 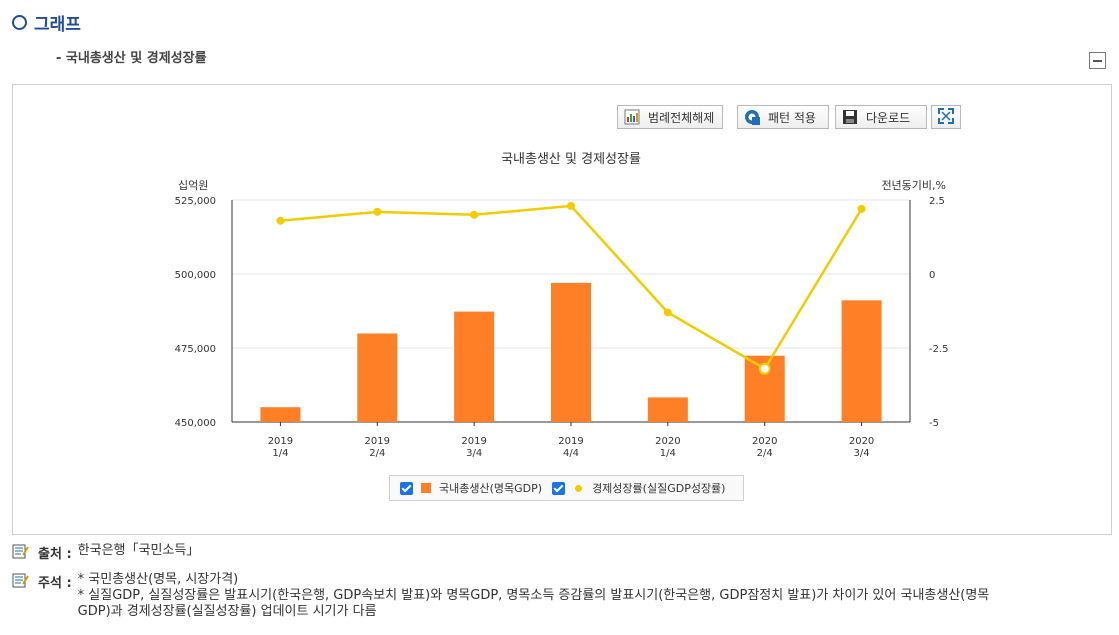 I want to click on legend-item-gdp: 국내총생산(명목GDP), so click(x=471, y=488).